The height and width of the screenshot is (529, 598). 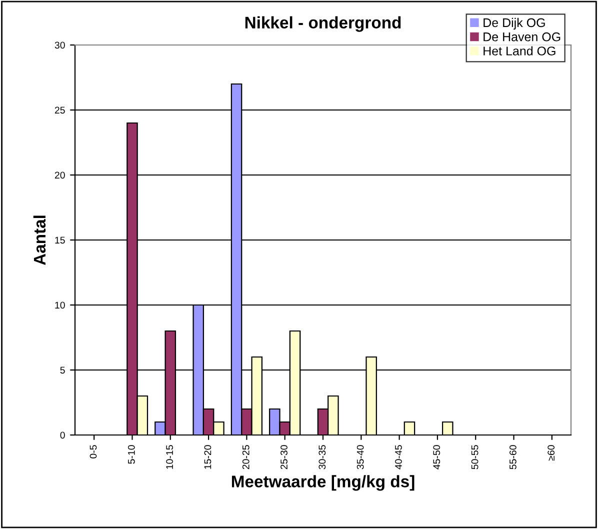 What do you see at coordinates (59, 175) in the screenshot?
I see `y-tick-label: 20` at bounding box center [59, 175].